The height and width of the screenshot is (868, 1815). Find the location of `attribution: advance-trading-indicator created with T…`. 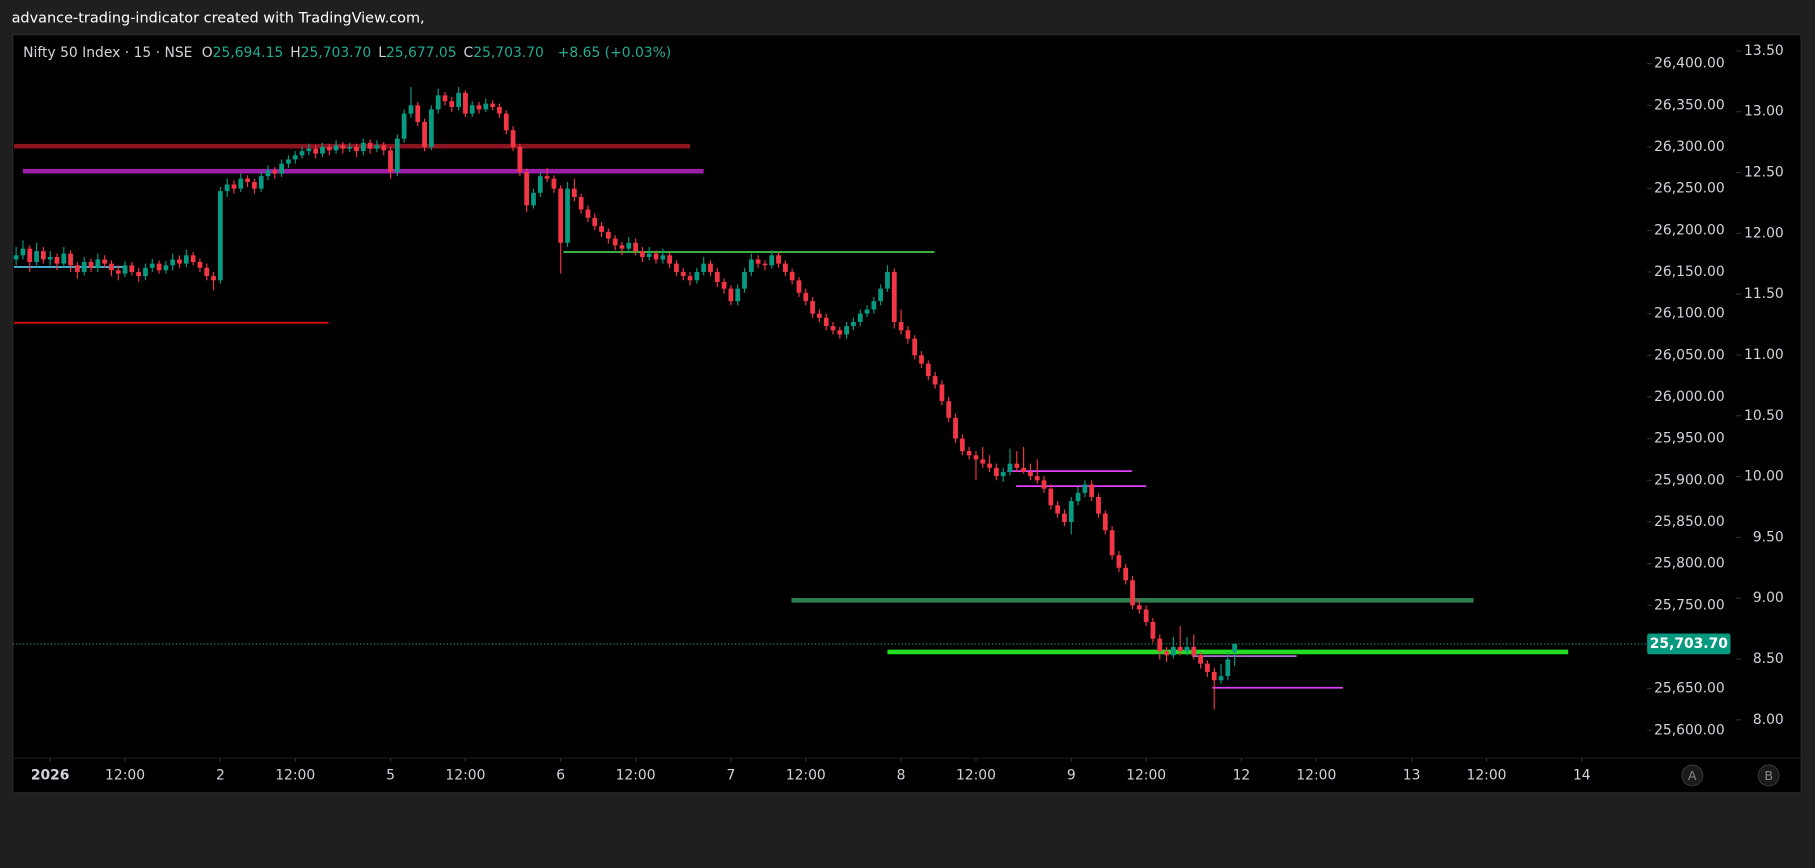

attribution: advance-trading-indicator created with T… is located at coordinates (218, 19).